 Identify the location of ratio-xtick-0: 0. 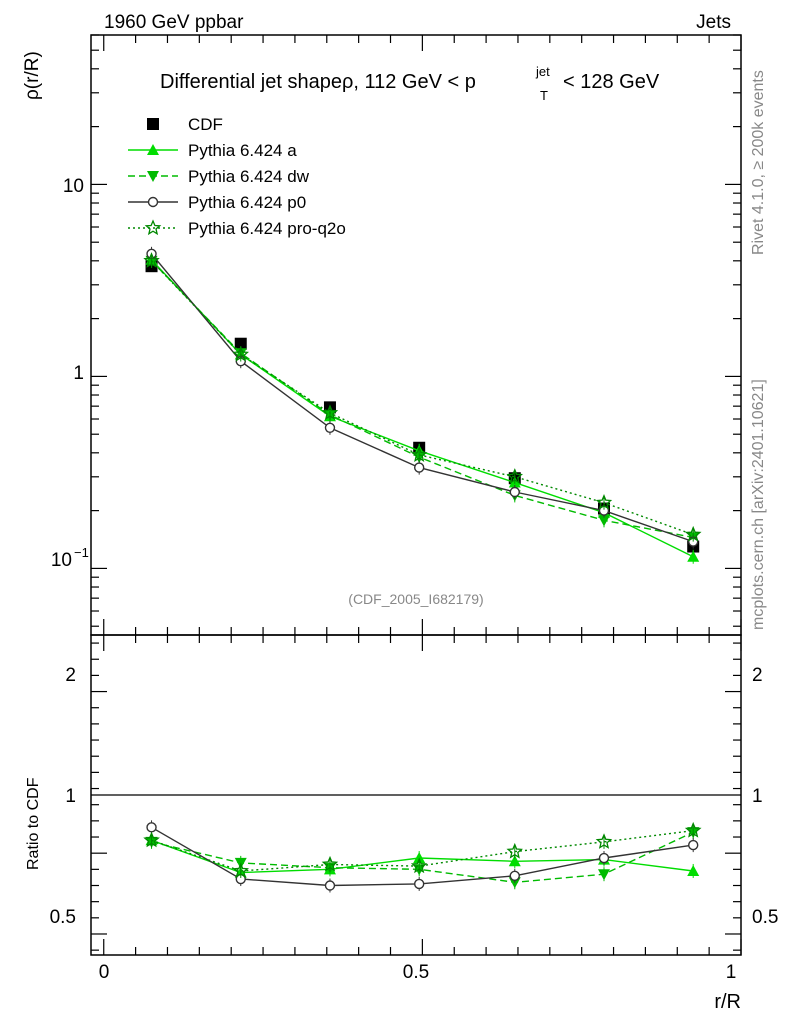
(104, 972).